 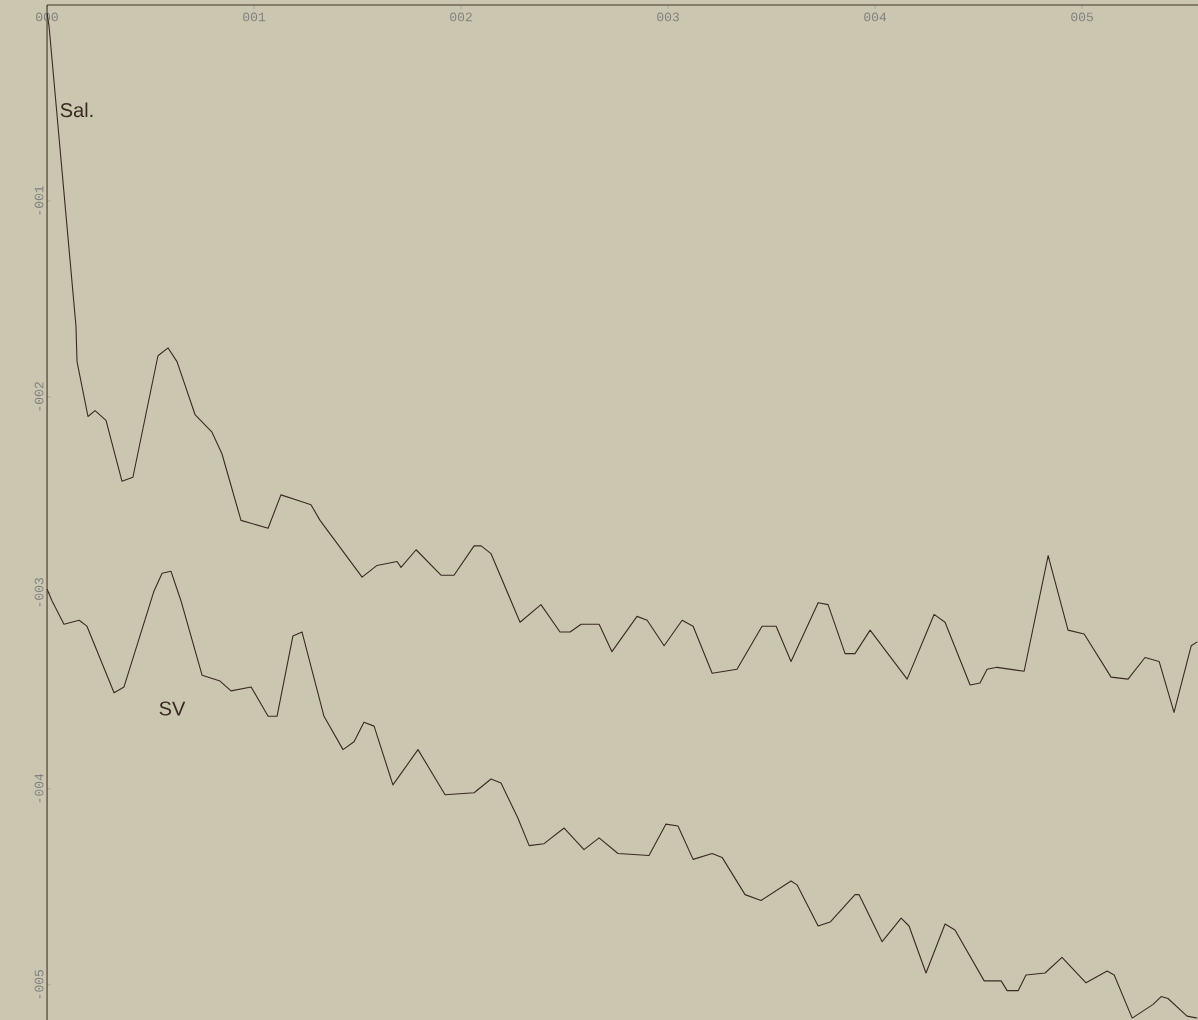 I want to click on series-label: Sal., so click(x=76, y=110).